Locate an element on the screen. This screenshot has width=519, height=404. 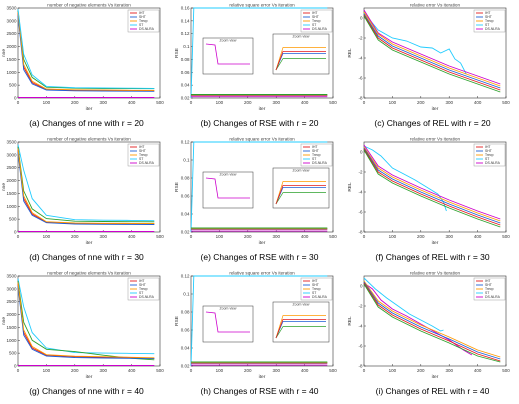
chart-title: relative square error Vs iteration is located at coordinates (262, 139).